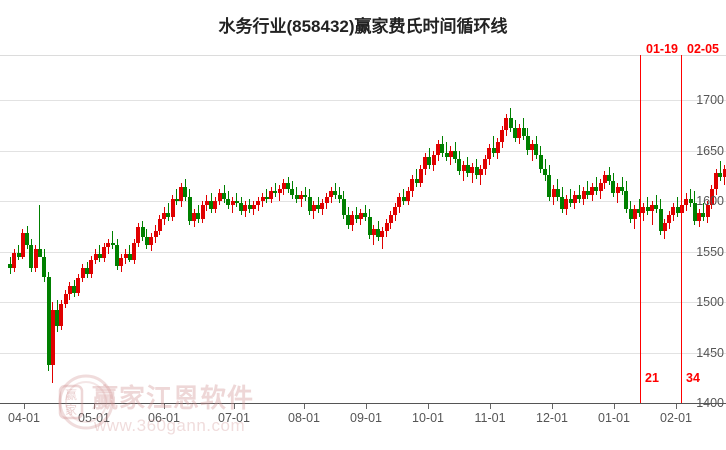 The height and width of the screenshot is (450, 726). I want to click on x-axis-label: 12-01, so click(552, 418).